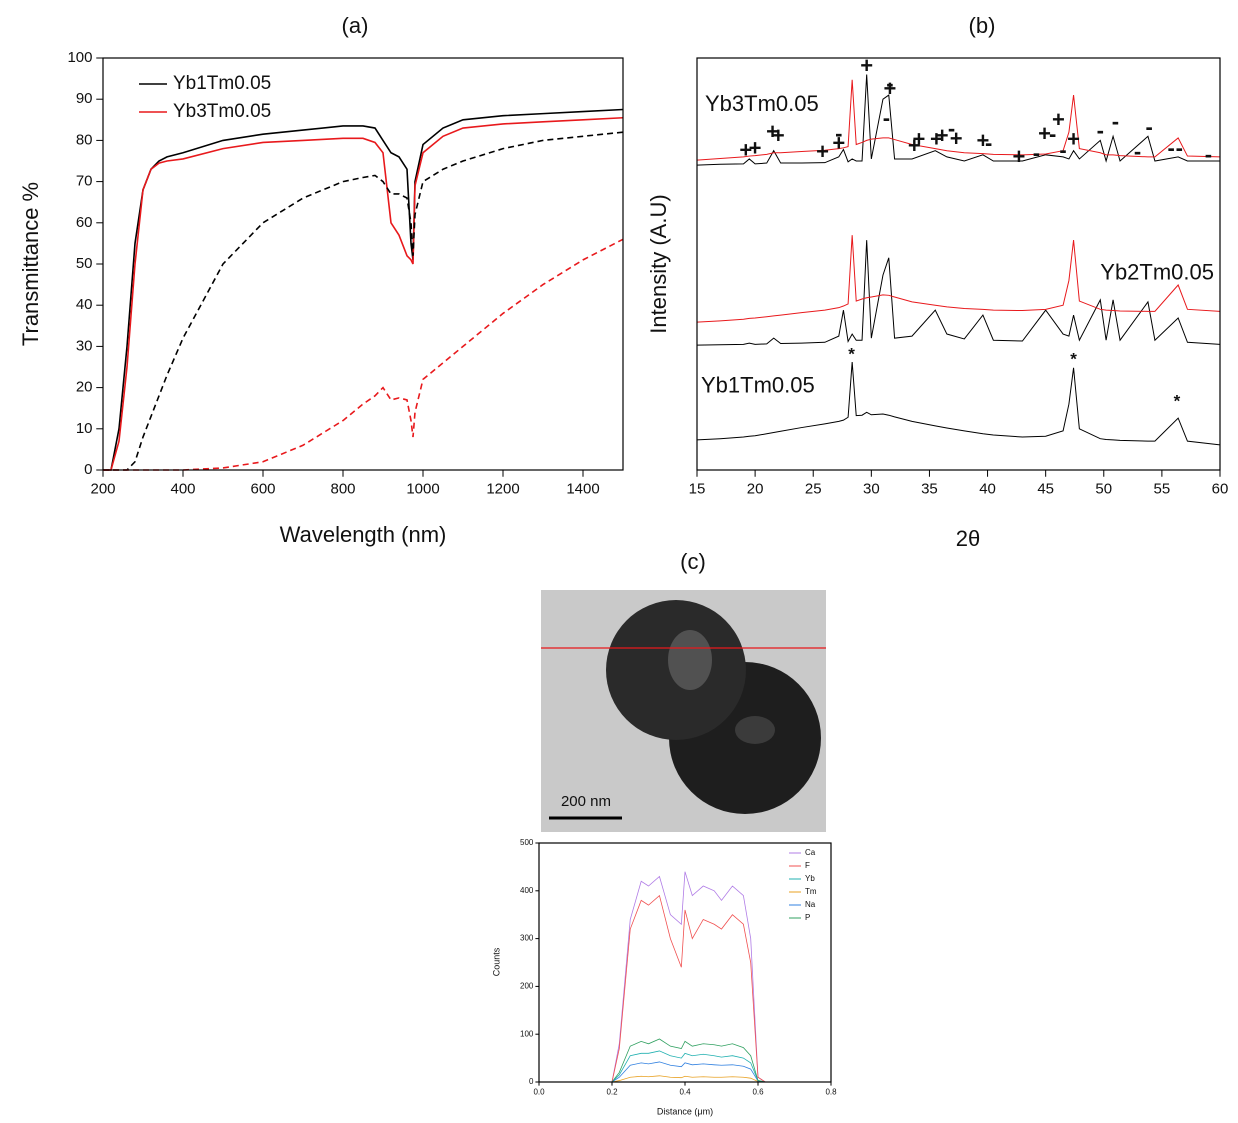  I want to click on y-axis-label: Intensity (A.U), so click(658, 263).